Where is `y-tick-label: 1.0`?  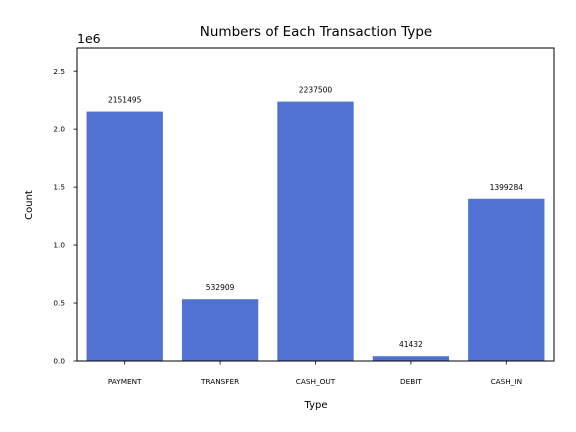
y-tick-label: 1.0 is located at coordinates (59, 245).